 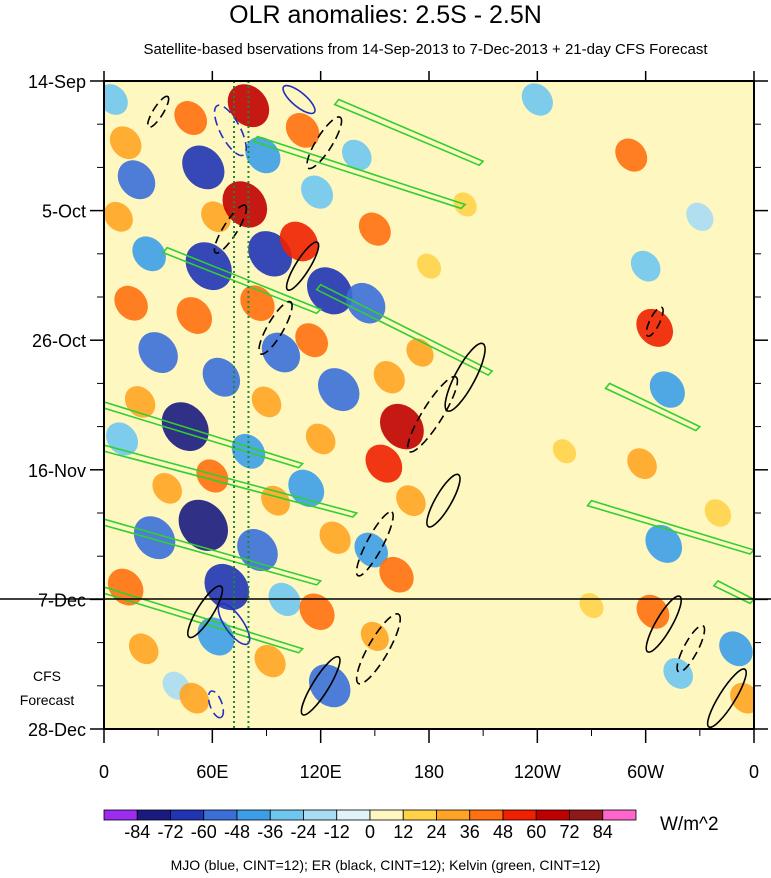 What do you see at coordinates (337, 832) in the screenshot?
I see `colorbar-label: -12` at bounding box center [337, 832].